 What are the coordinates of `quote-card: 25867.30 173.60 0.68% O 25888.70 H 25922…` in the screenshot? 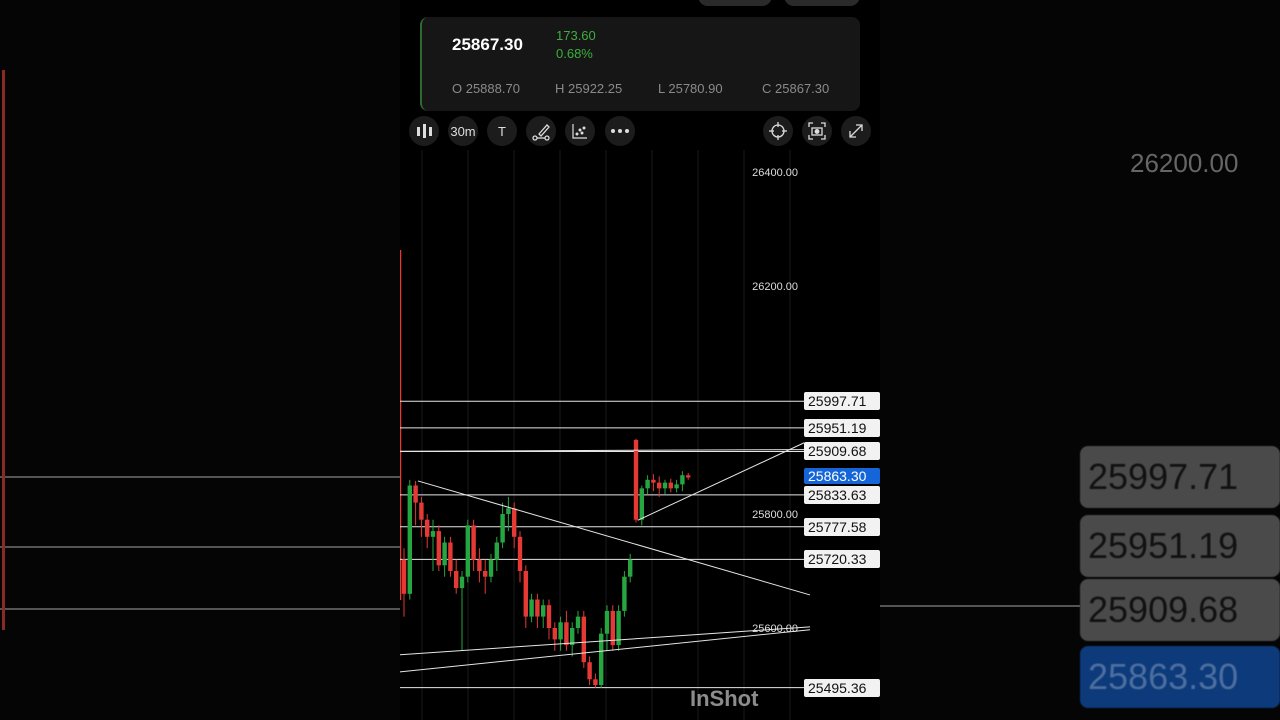 It's located at (640, 64).